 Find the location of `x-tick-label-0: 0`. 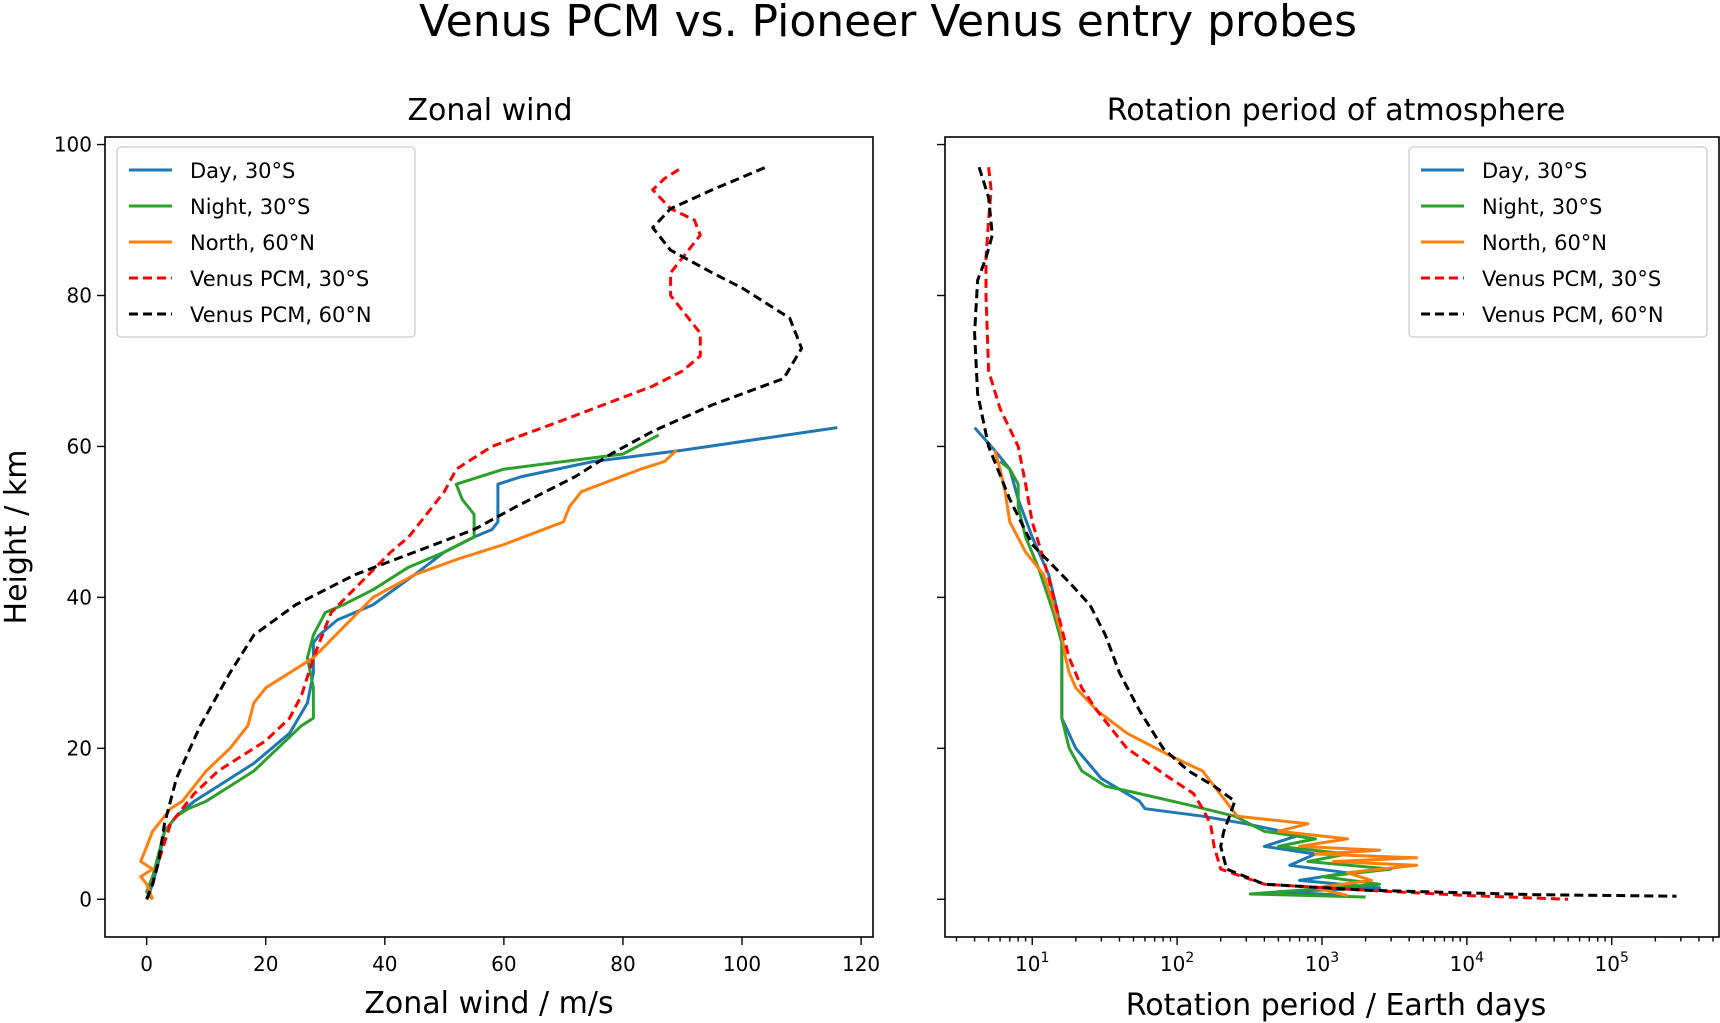

x-tick-label-0: 0 is located at coordinates (146, 964).